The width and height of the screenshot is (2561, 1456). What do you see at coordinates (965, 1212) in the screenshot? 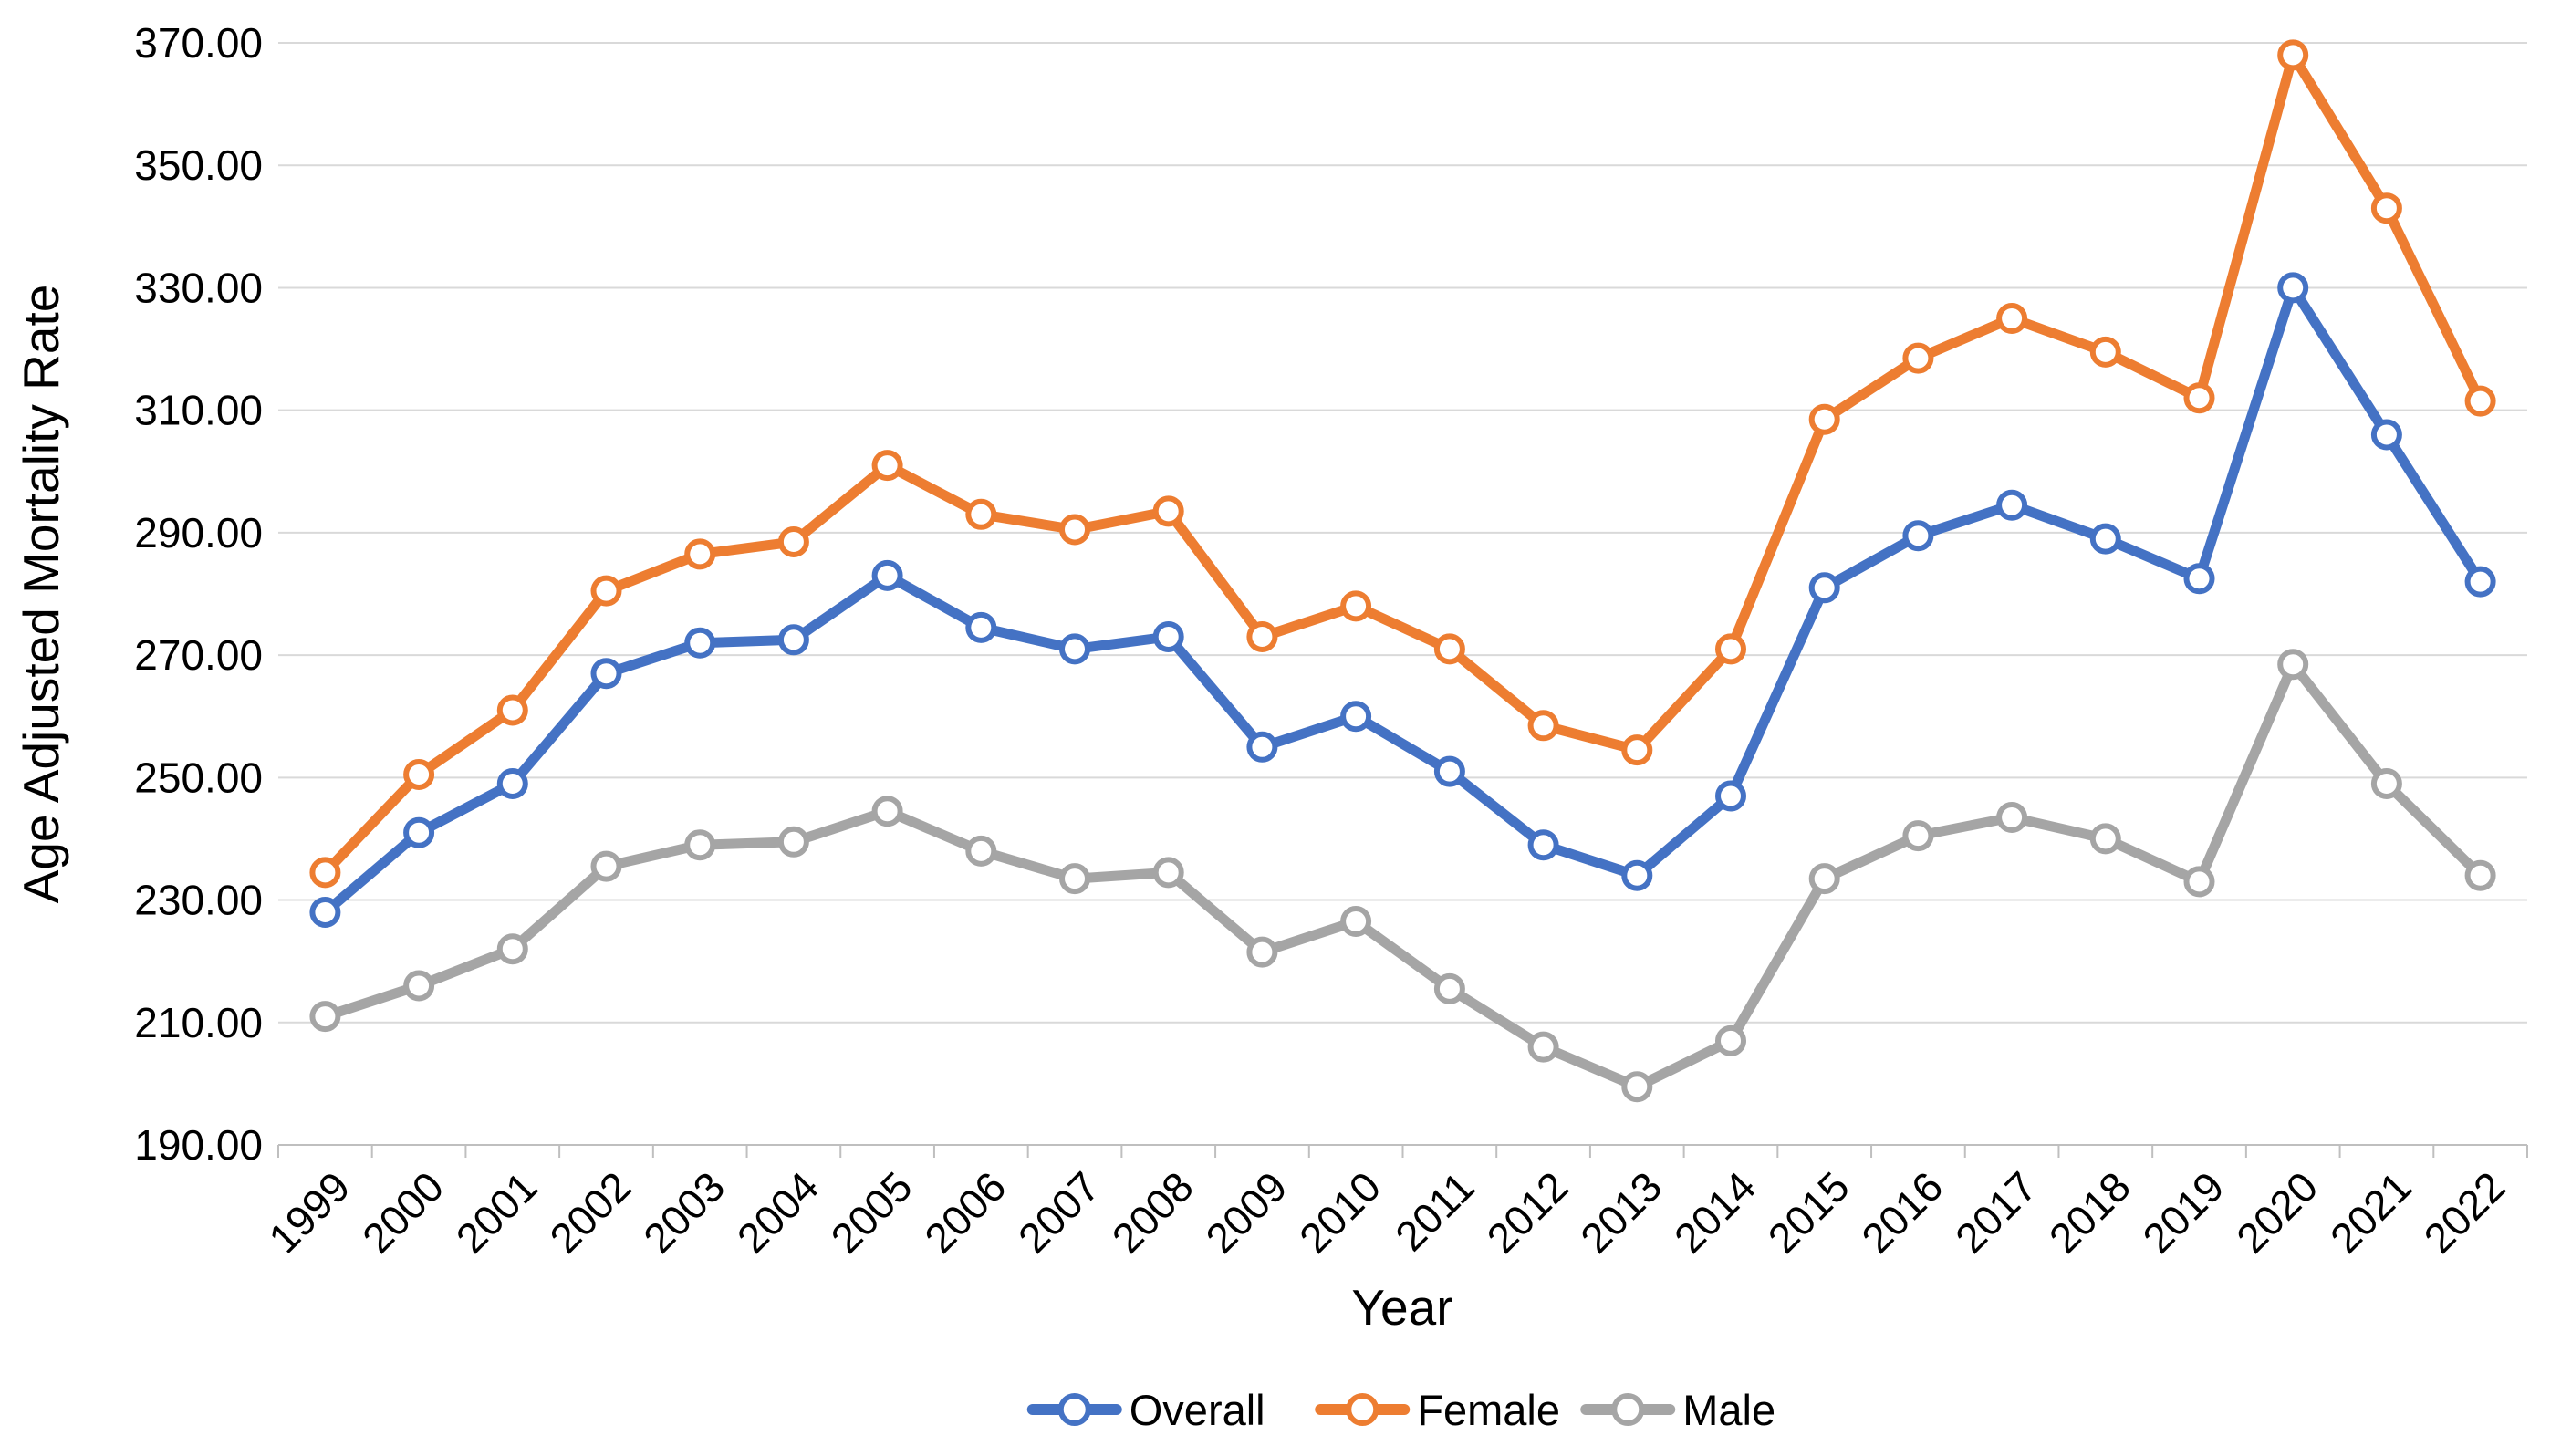
I see `x-tick-label: 2006` at bounding box center [965, 1212].